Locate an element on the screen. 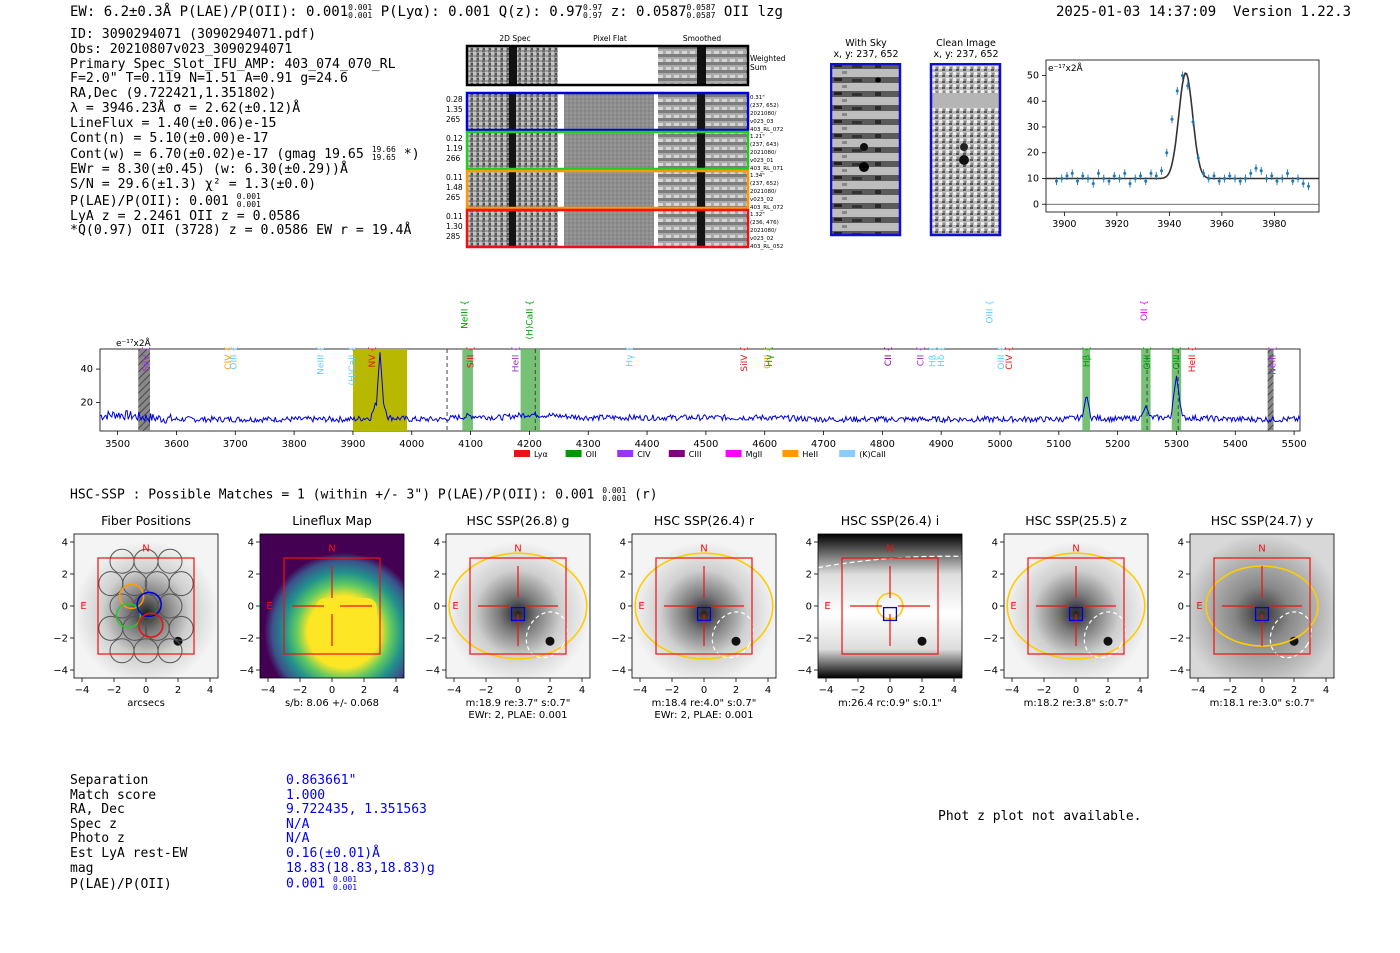 The width and height of the screenshot is (1400, 953). hsc-xtick-label: 4 is located at coordinates (210, 690).